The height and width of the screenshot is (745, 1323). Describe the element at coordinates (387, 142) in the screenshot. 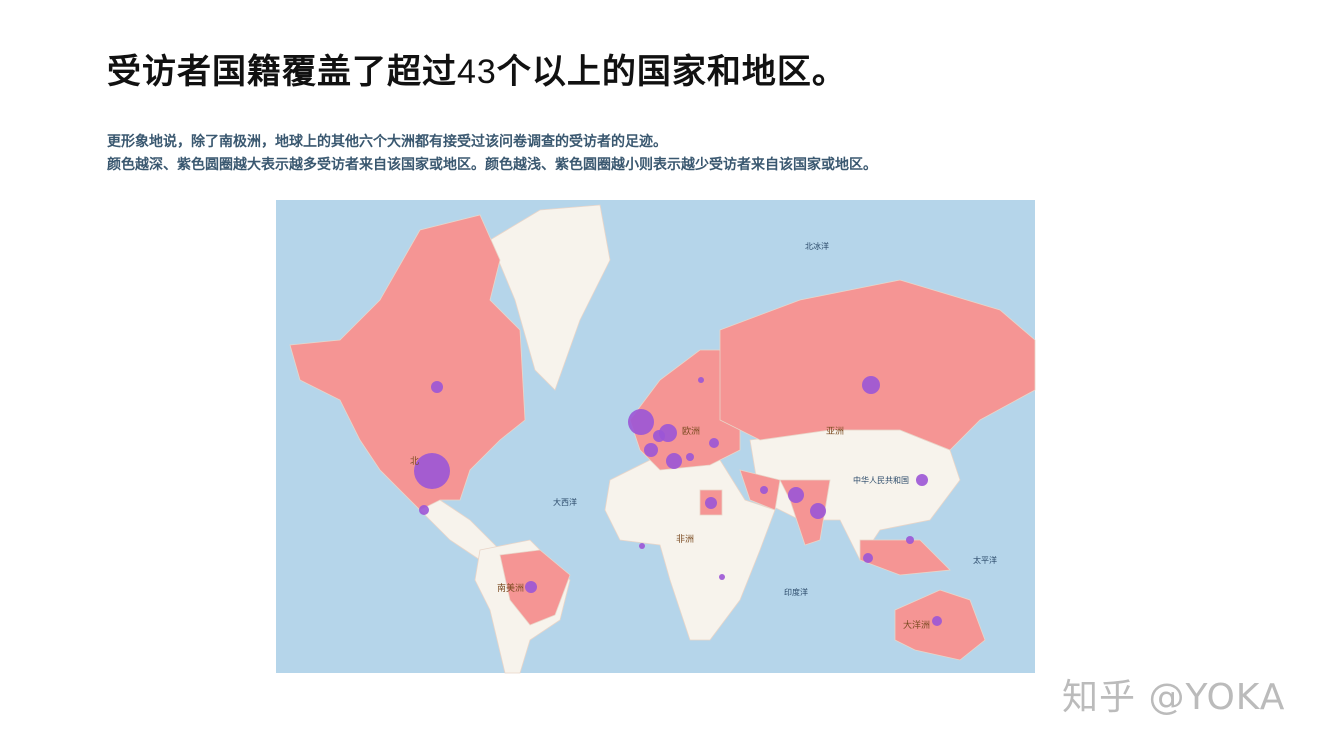

I see `subtitle: 更形象地说，除了南极洲，地球上的其他六个大洲都有接受过该问卷调查的受访者的足迹。` at that location.